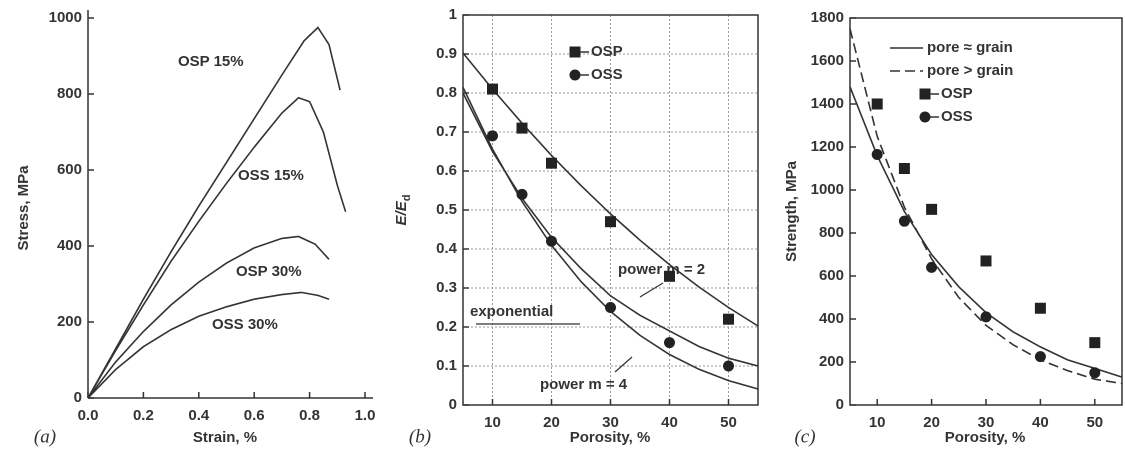 The height and width of the screenshot is (452, 1125). Describe the element at coordinates (254, 415) in the screenshot. I see `x-tick-label: 0.6` at that location.